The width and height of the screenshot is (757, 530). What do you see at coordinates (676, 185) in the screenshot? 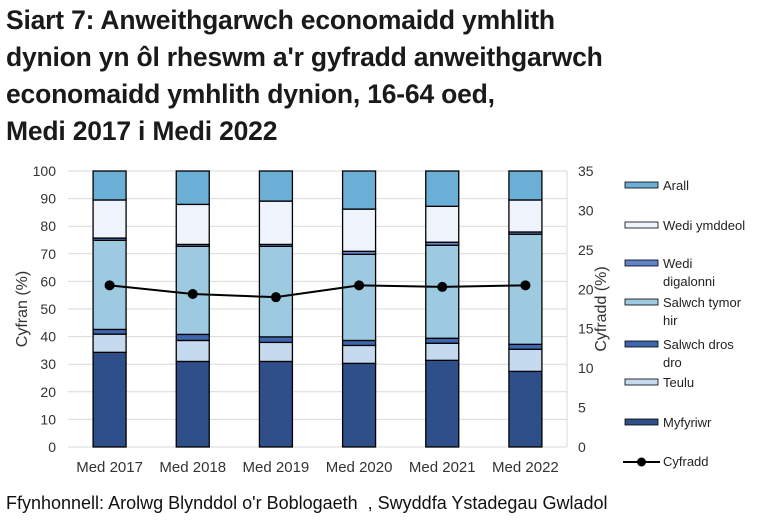
I see `legend-label: Arall` at bounding box center [676, 185].